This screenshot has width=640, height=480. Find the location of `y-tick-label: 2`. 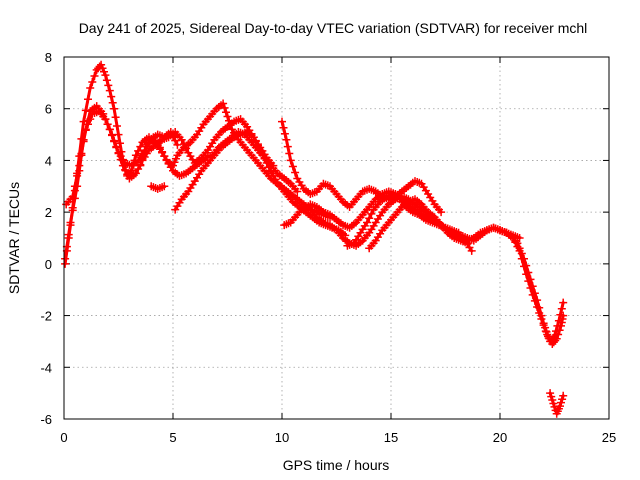

y-tick-label: 2 is located at coordinates (48, 212).